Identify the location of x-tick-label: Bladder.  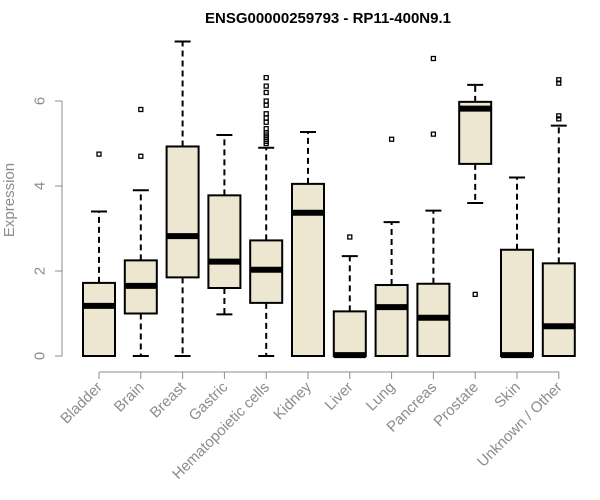
(81, 403).